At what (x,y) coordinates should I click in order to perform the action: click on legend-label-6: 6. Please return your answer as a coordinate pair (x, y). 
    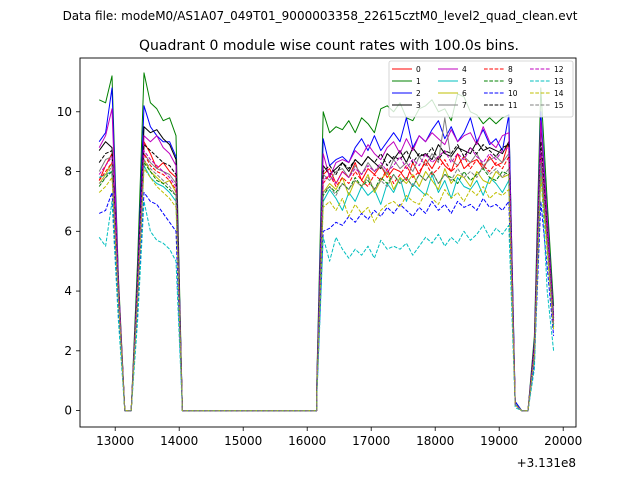
    Looking at the image, I should click on (464, 93).